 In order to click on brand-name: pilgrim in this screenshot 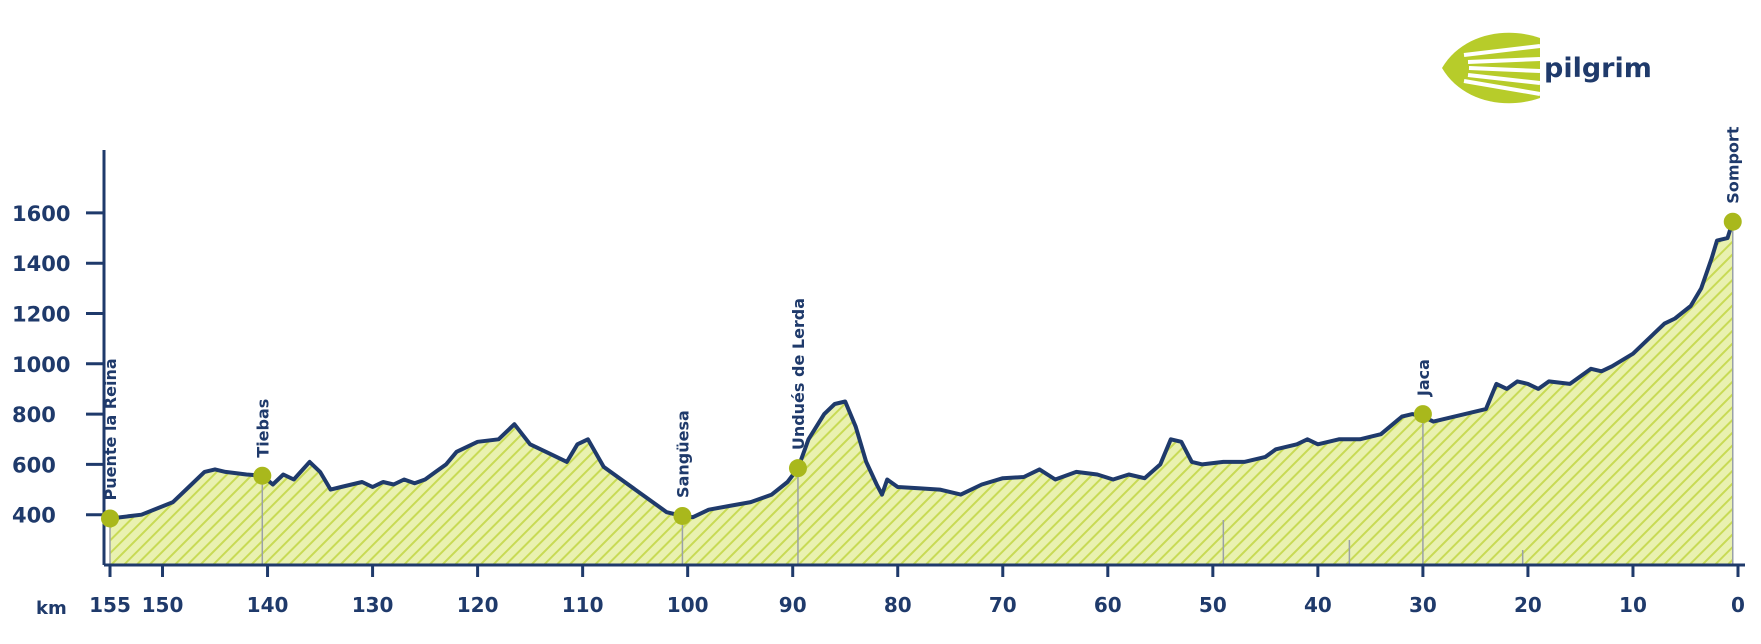, I will do `click(1598, 68)`.